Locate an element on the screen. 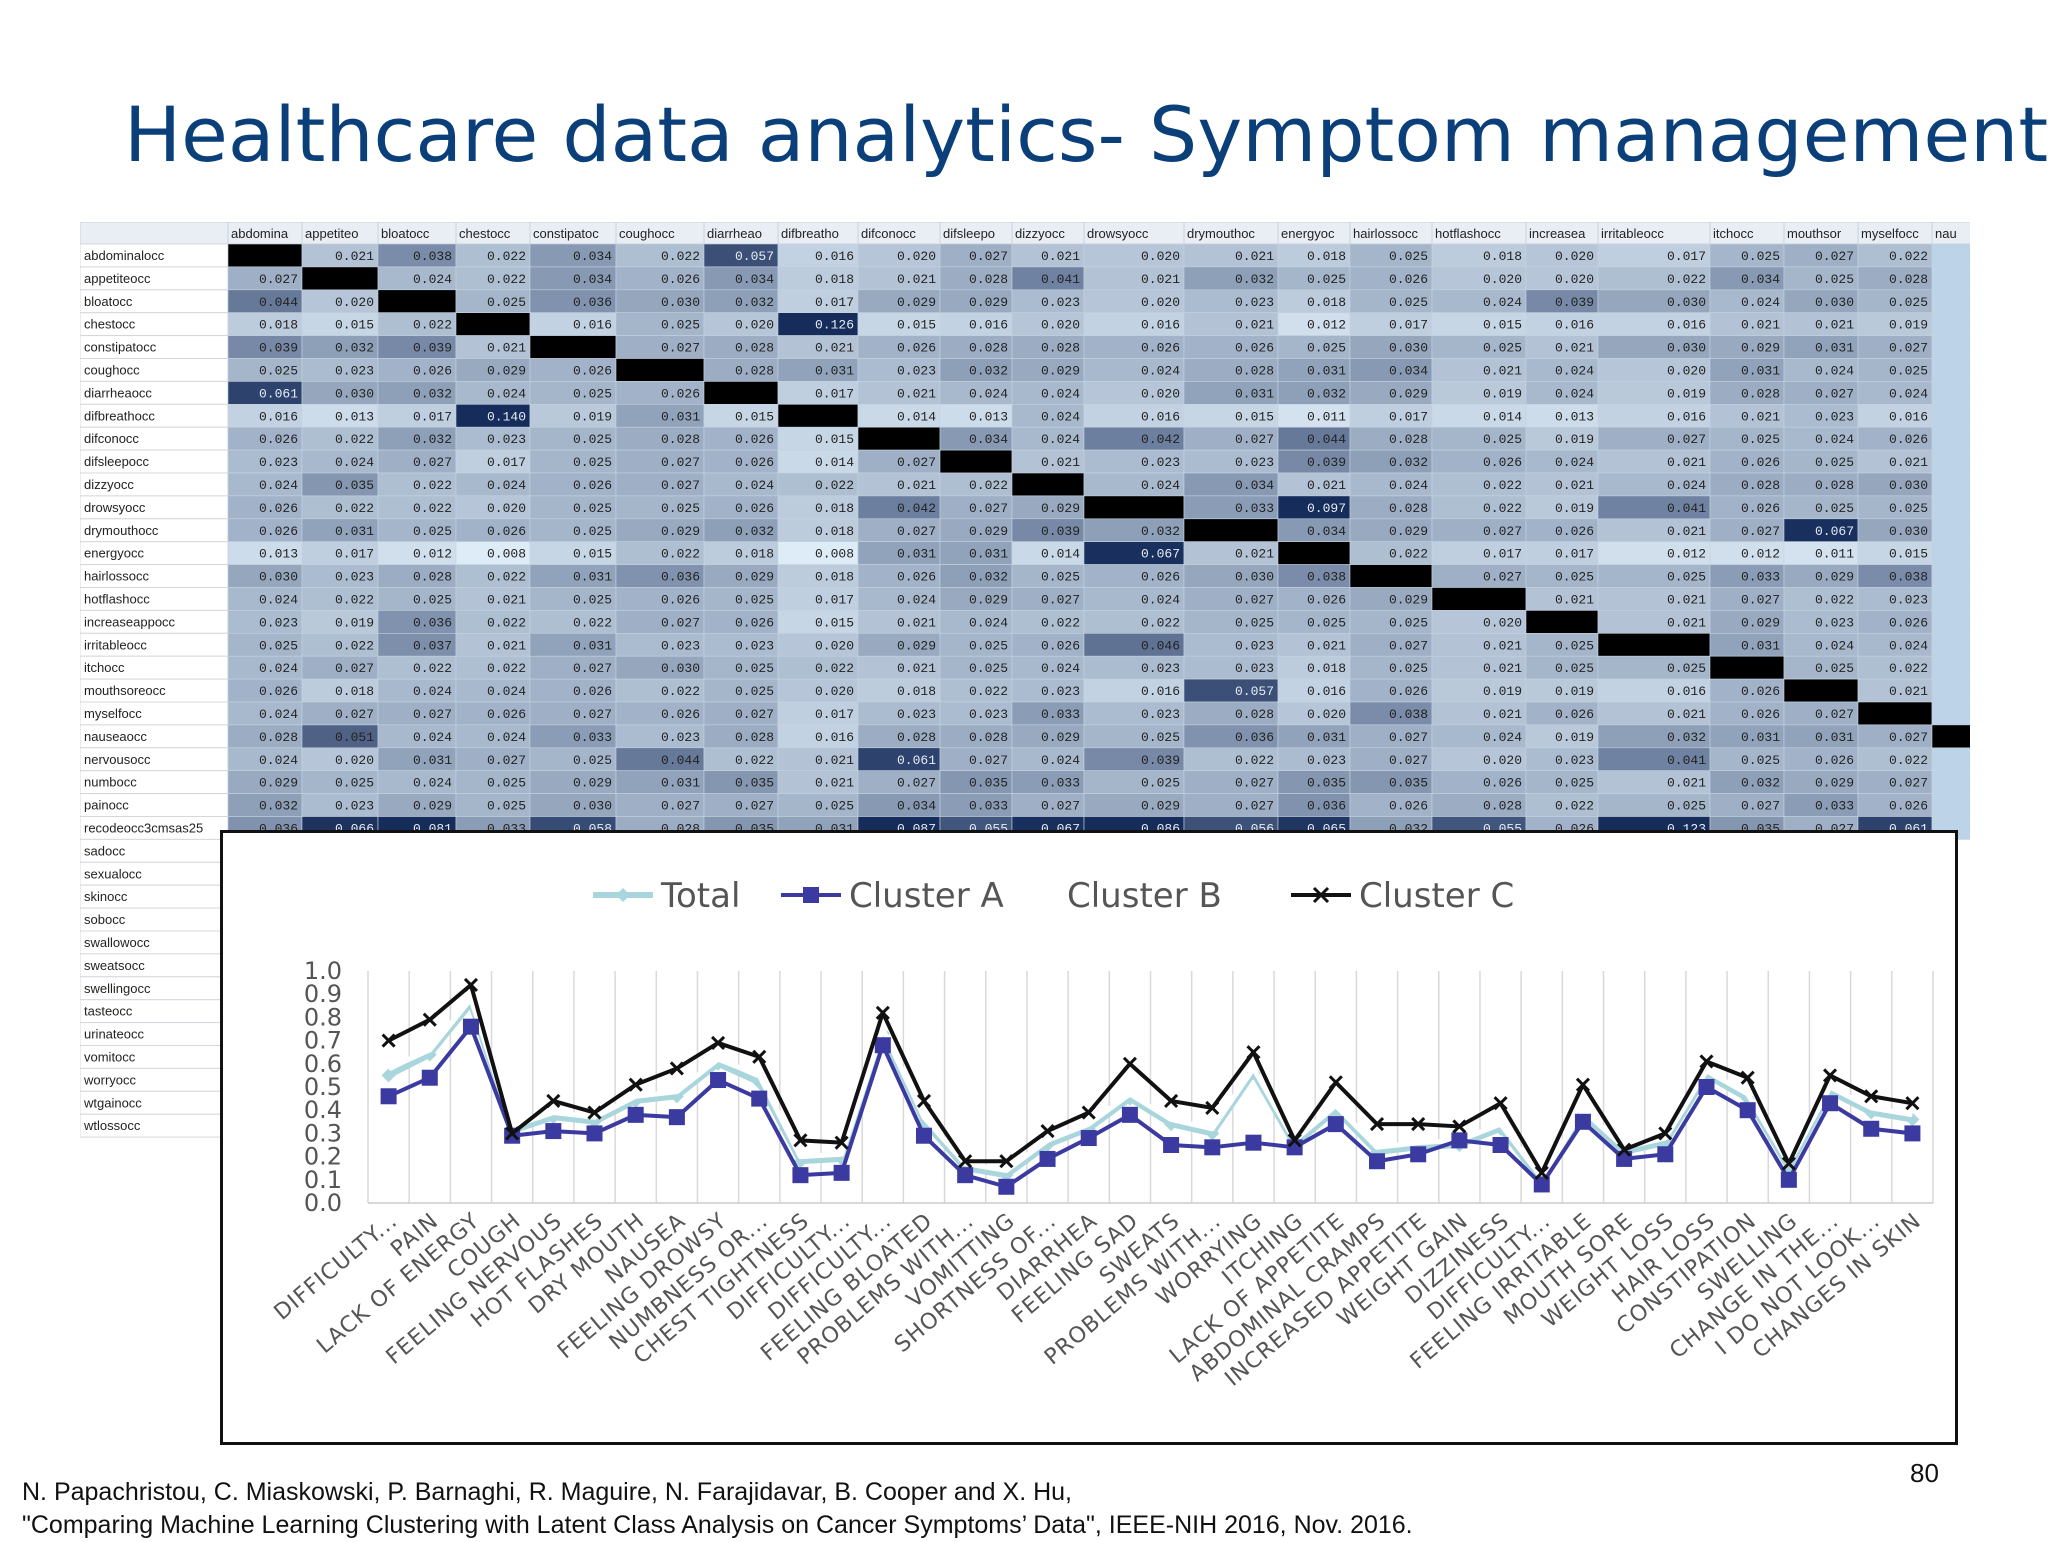 The width and height of the screenshot is (2048, 1542). heatmap-cell-value: 0.039 is located at coordinates (432, 348).